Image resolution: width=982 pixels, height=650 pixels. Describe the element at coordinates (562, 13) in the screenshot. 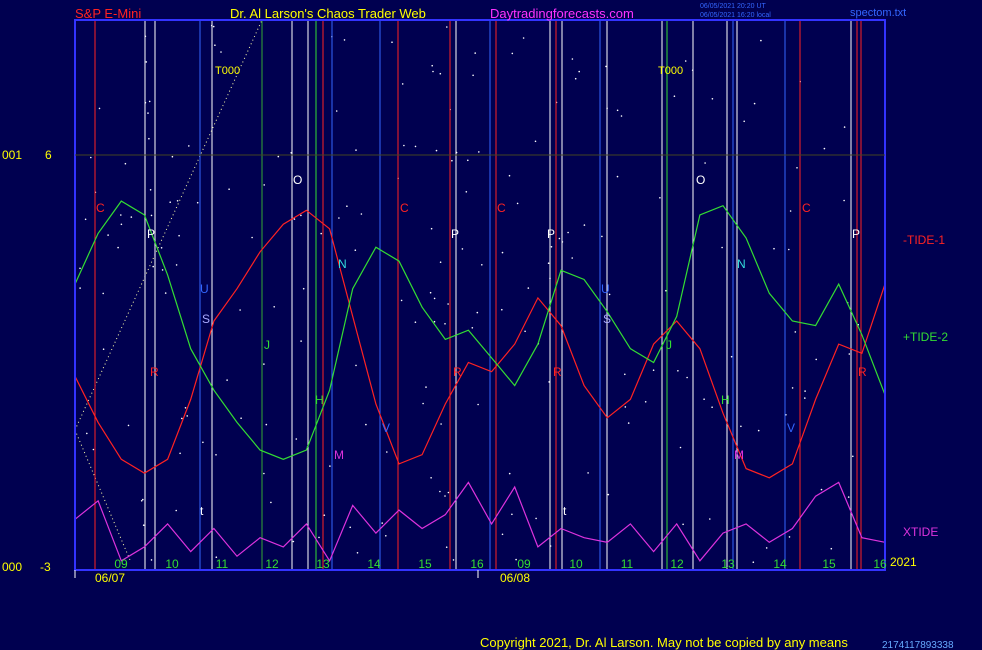

I see `site-url: Daytradingforecasts.com` at that location.